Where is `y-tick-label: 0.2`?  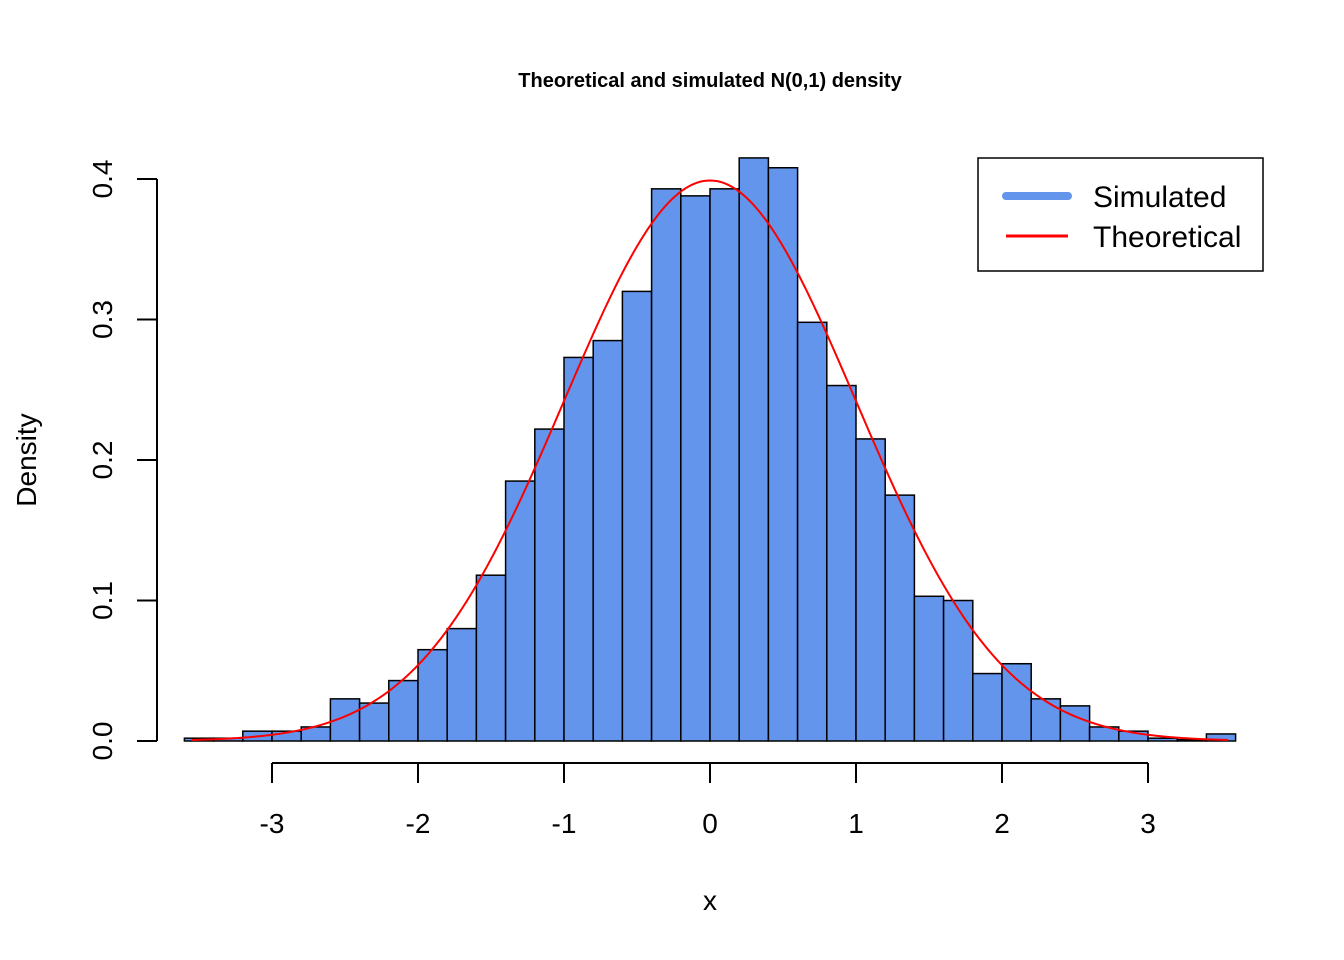 y-tick-label: 0.2 is located at coordinates (102, 460).